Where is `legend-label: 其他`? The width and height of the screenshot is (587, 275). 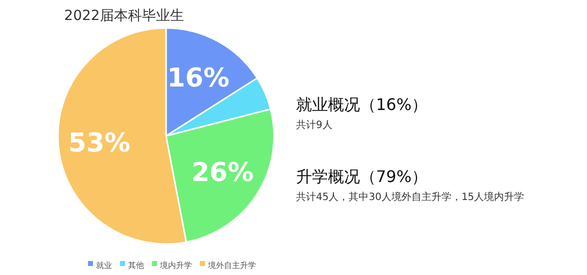 legend-label: 其他 is located at coordinates (136, 265).